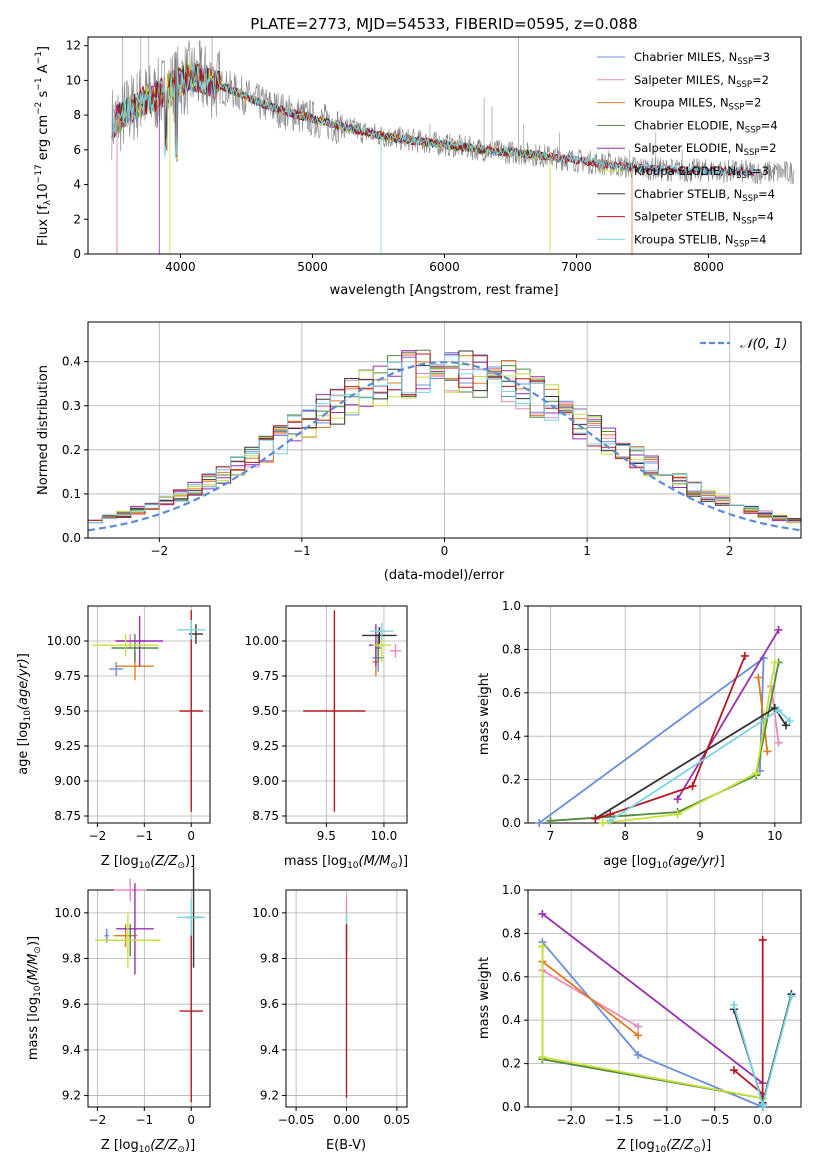 This screenshot has height=1170, width=819. I want to click on y-tick-label: 0.4, so click(511, 1020).